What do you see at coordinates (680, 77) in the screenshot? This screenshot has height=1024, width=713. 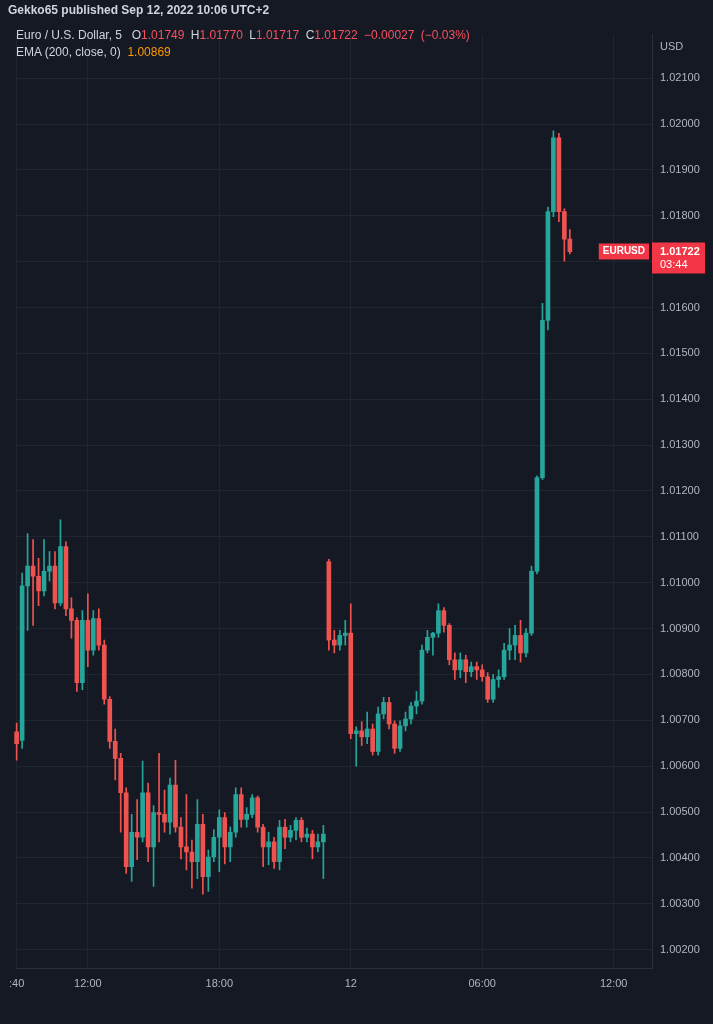 I see `y-tick-label: 1.02100` at bounding box center [680, 77].